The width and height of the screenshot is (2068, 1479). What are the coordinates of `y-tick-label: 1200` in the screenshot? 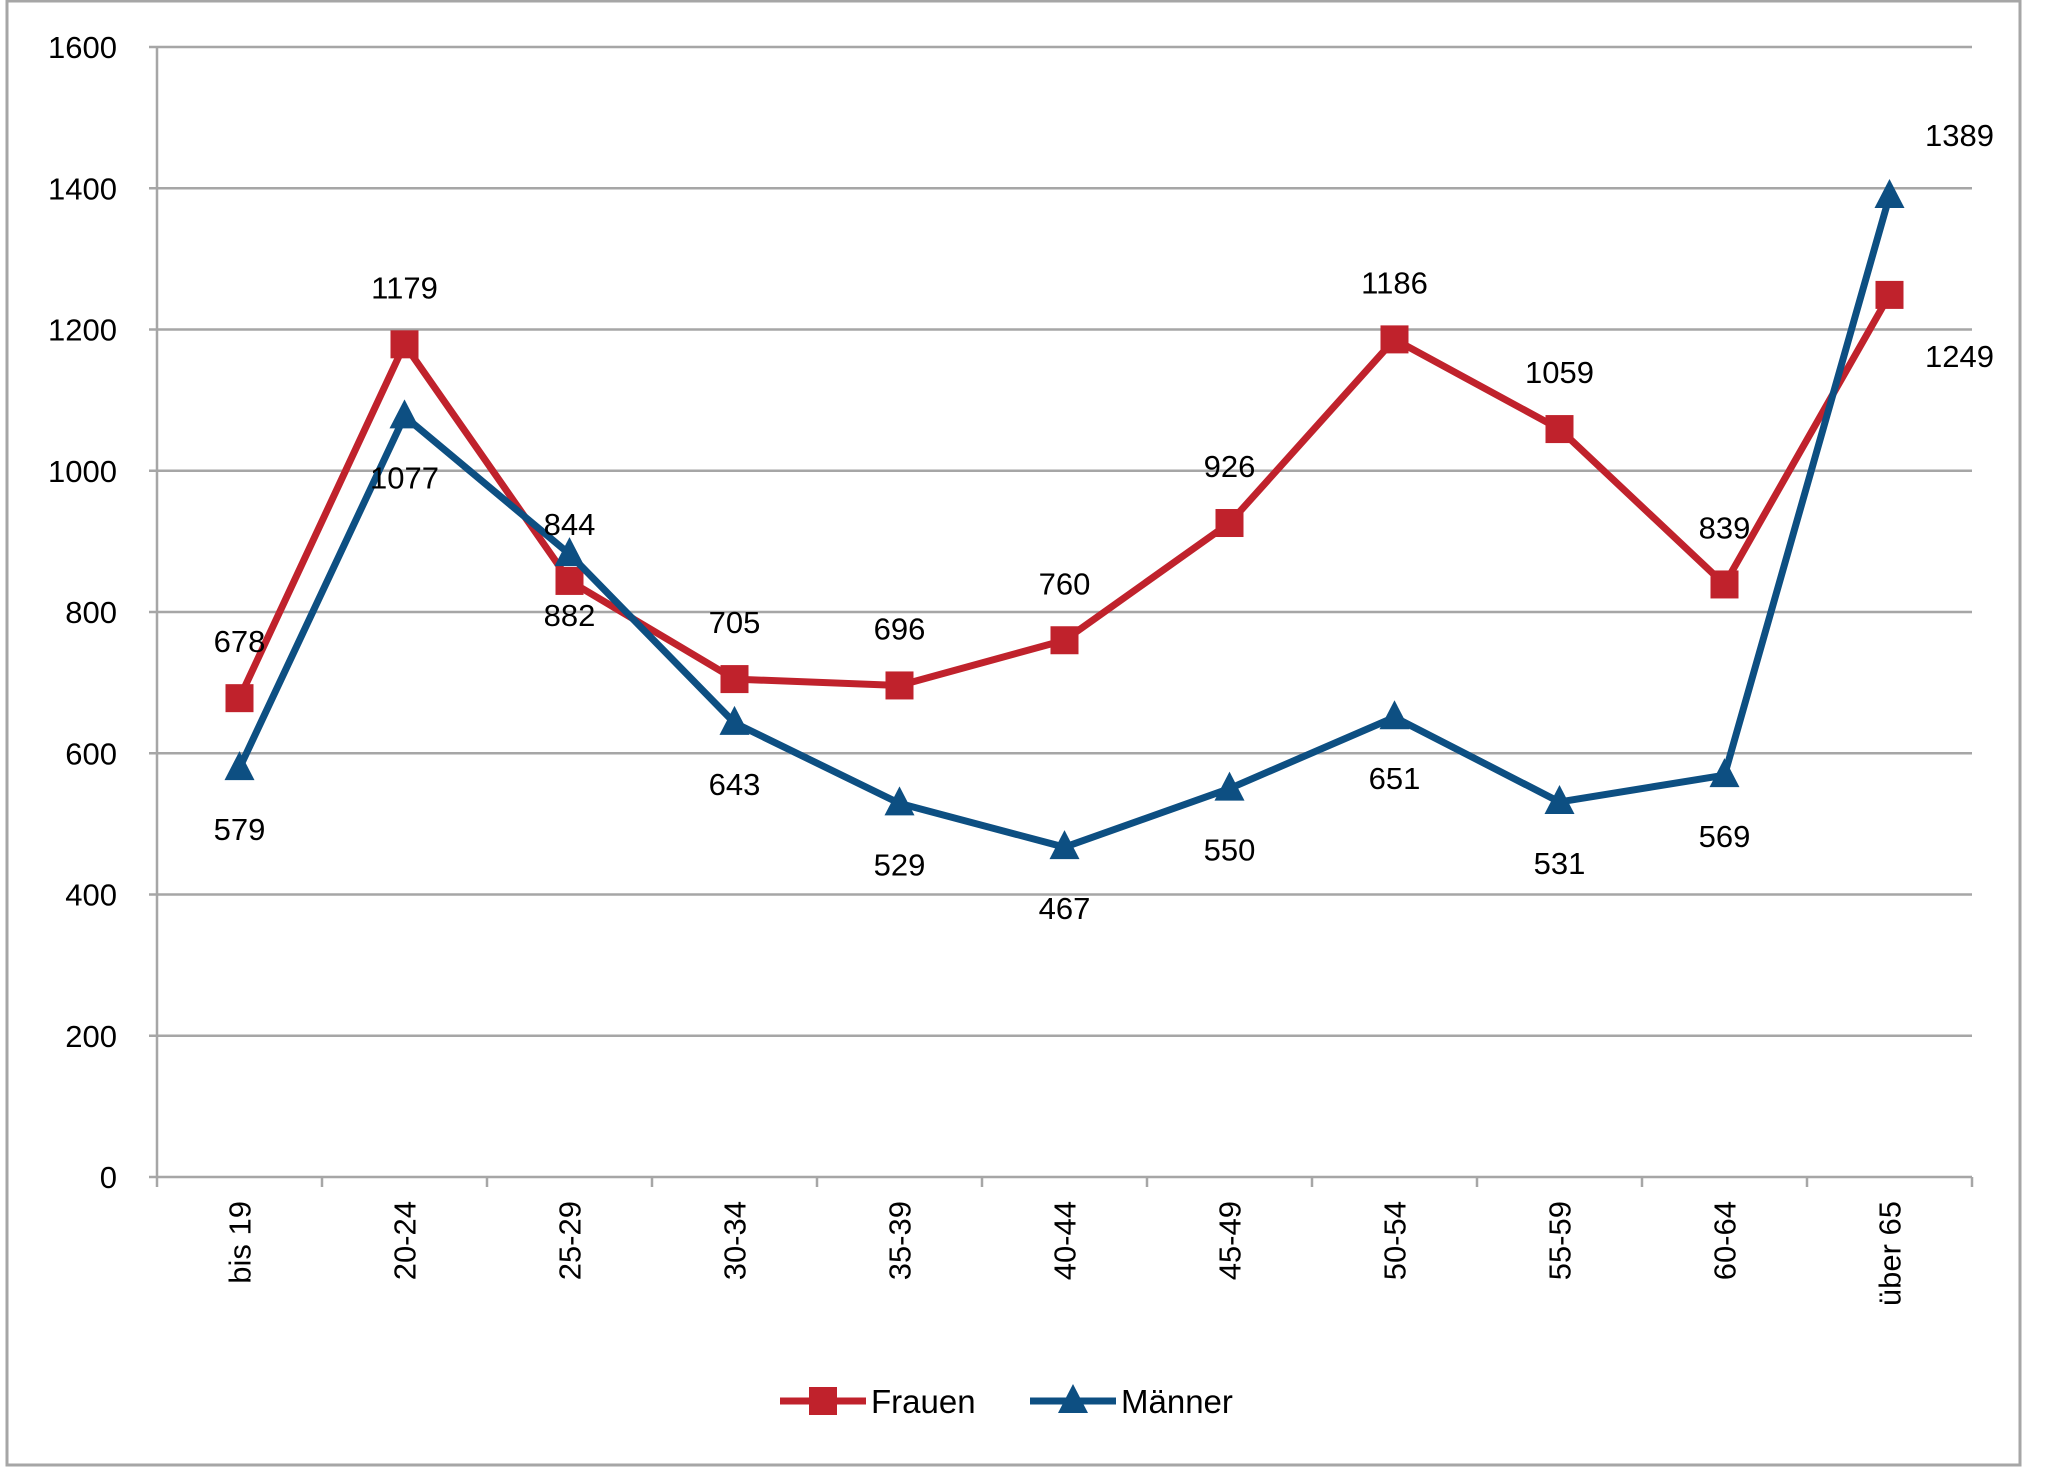 It's located at (82, 330).